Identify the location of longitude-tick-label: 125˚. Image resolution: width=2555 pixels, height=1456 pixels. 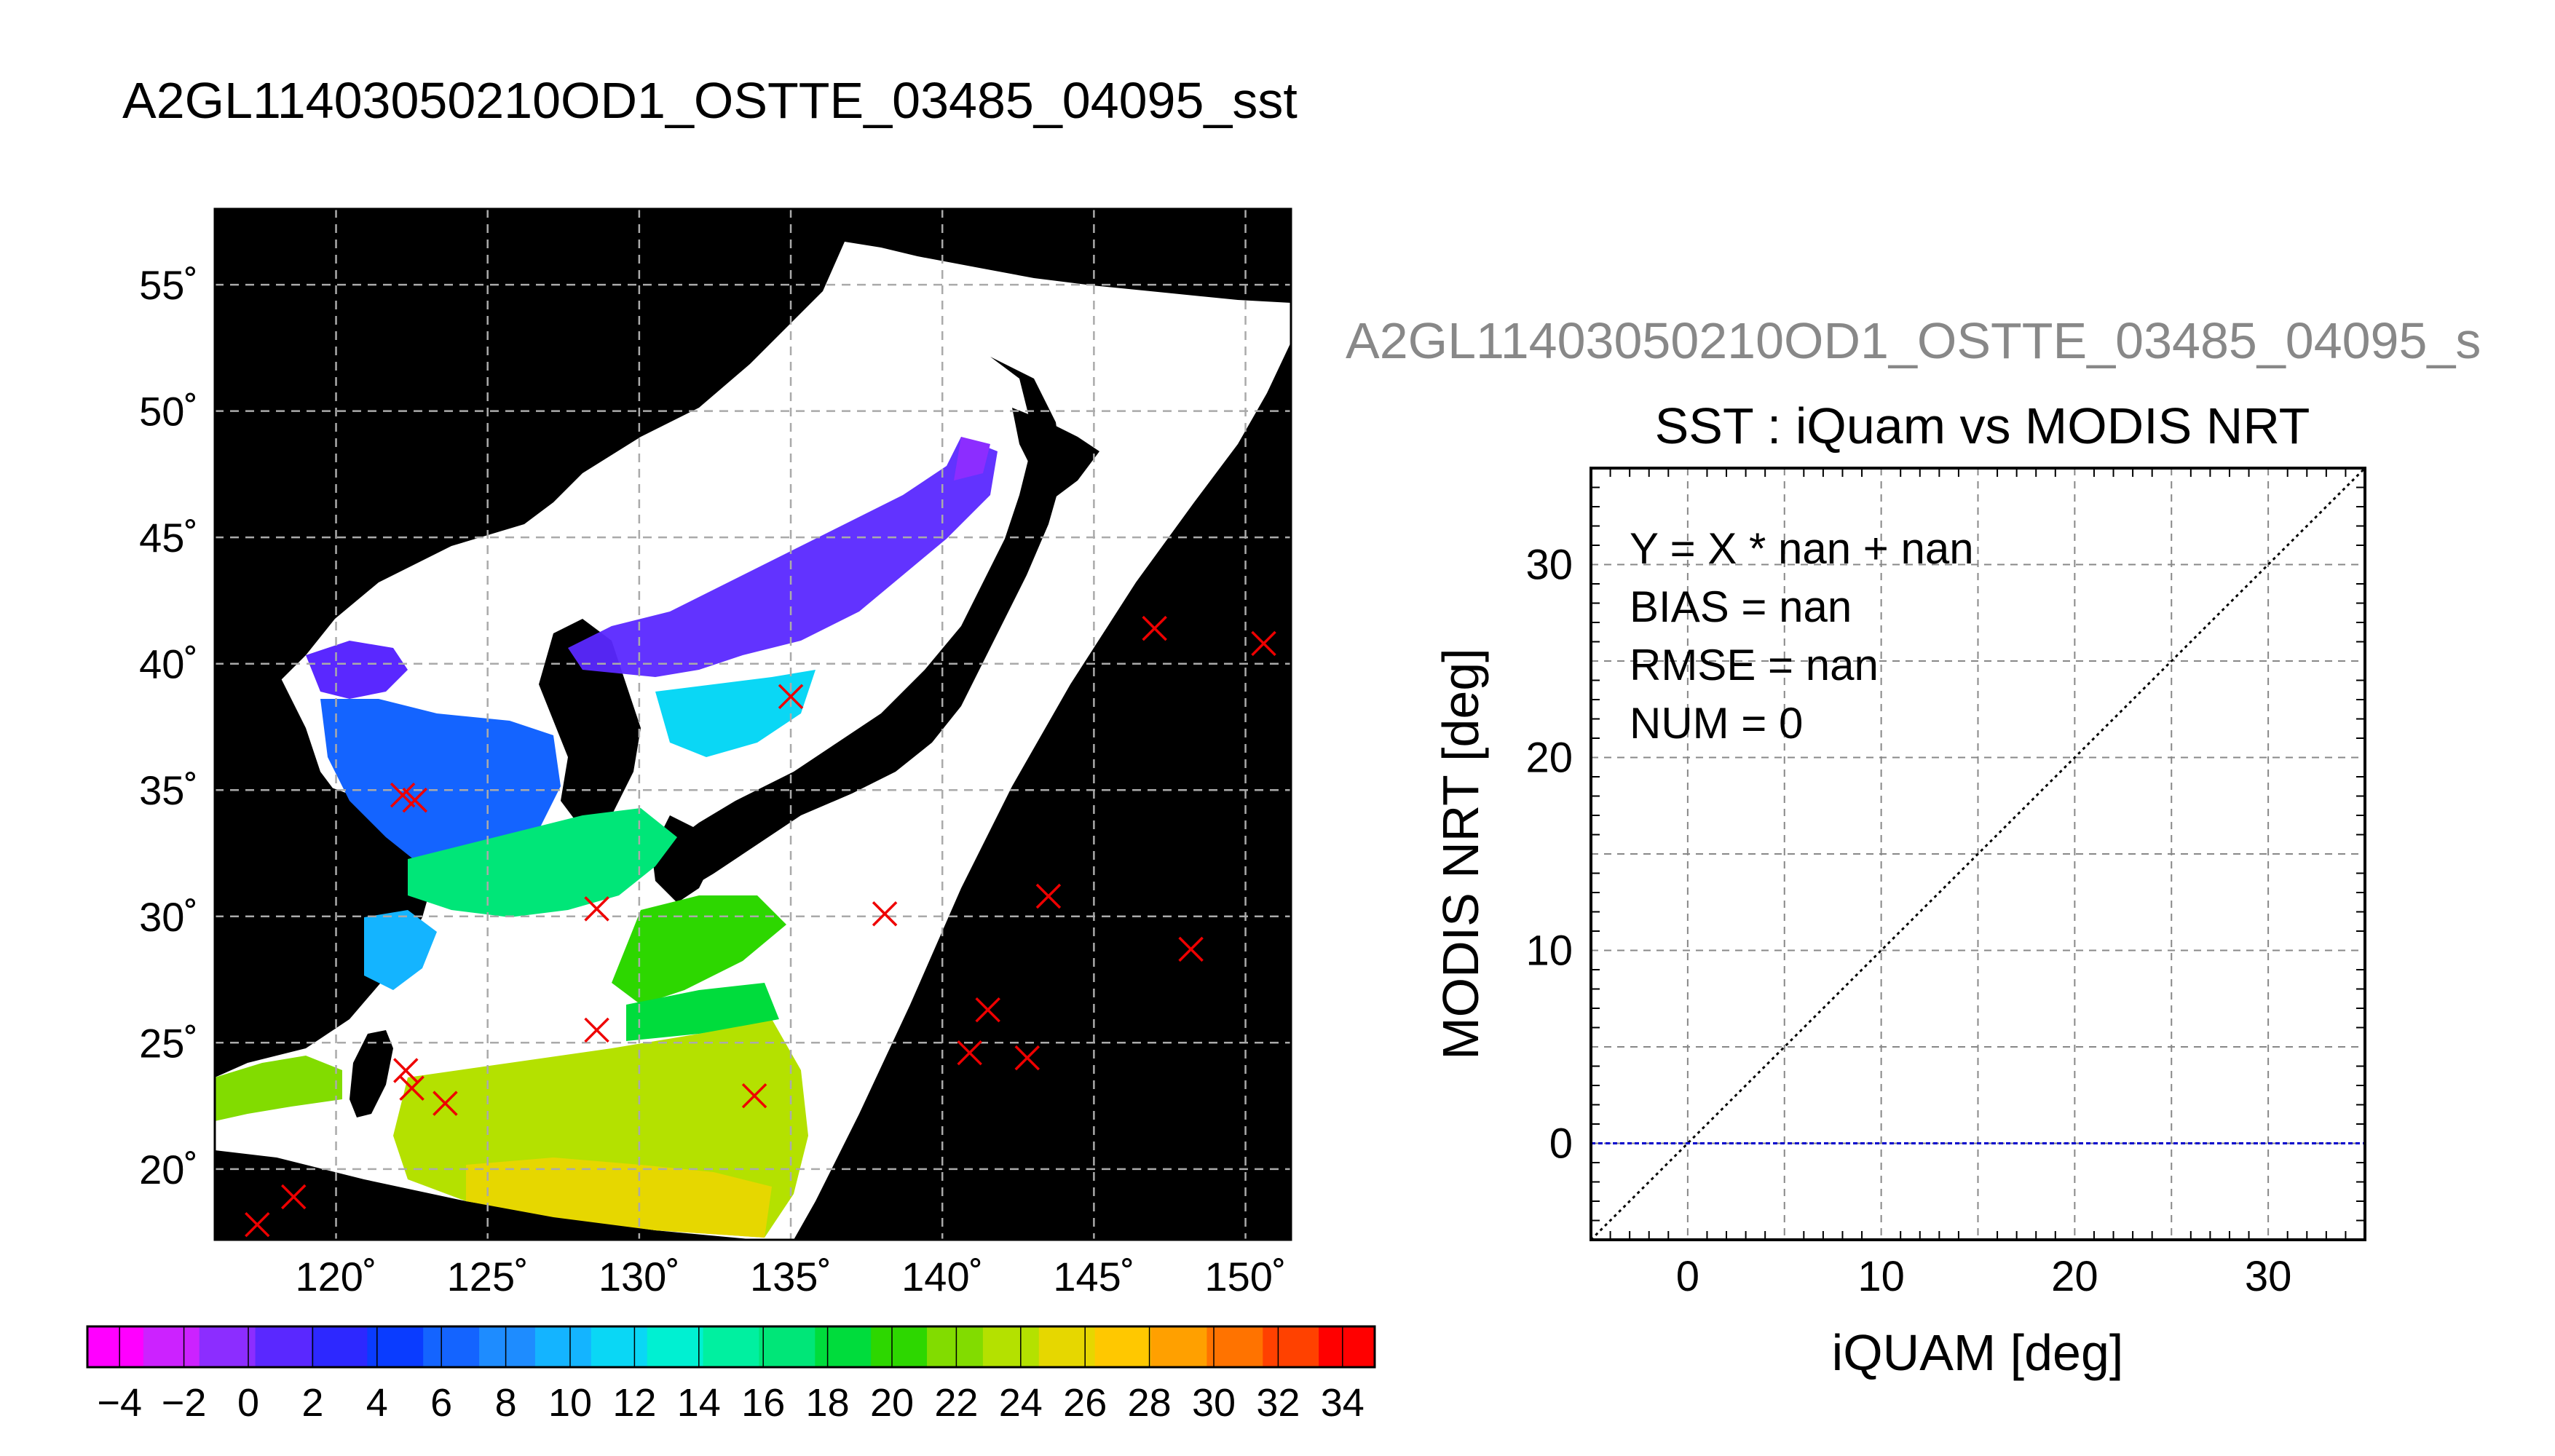
(488, 1276).